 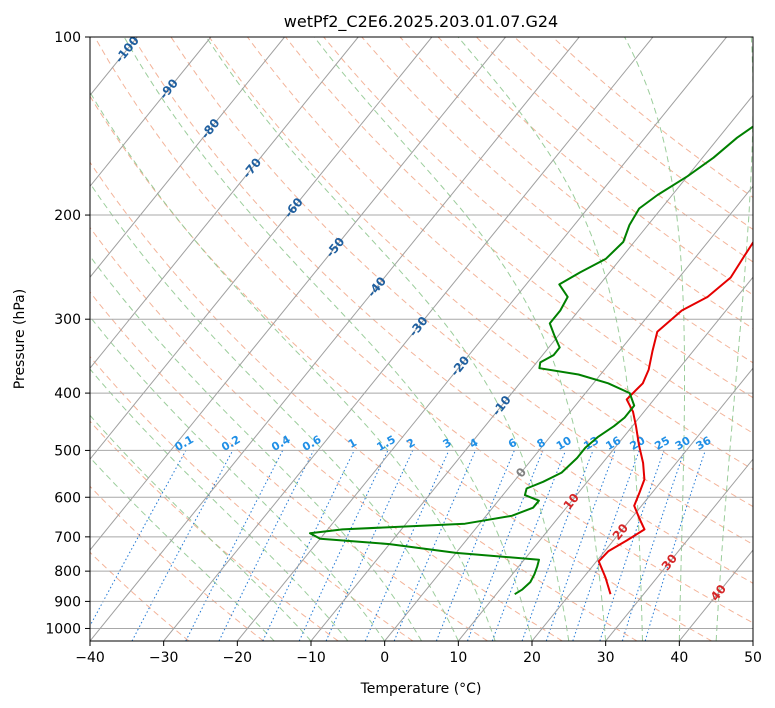 What do you see at coordinates (532, 658) in the screenshot?
I see `x-tick-label: 20` at bounding box center [532, 658].